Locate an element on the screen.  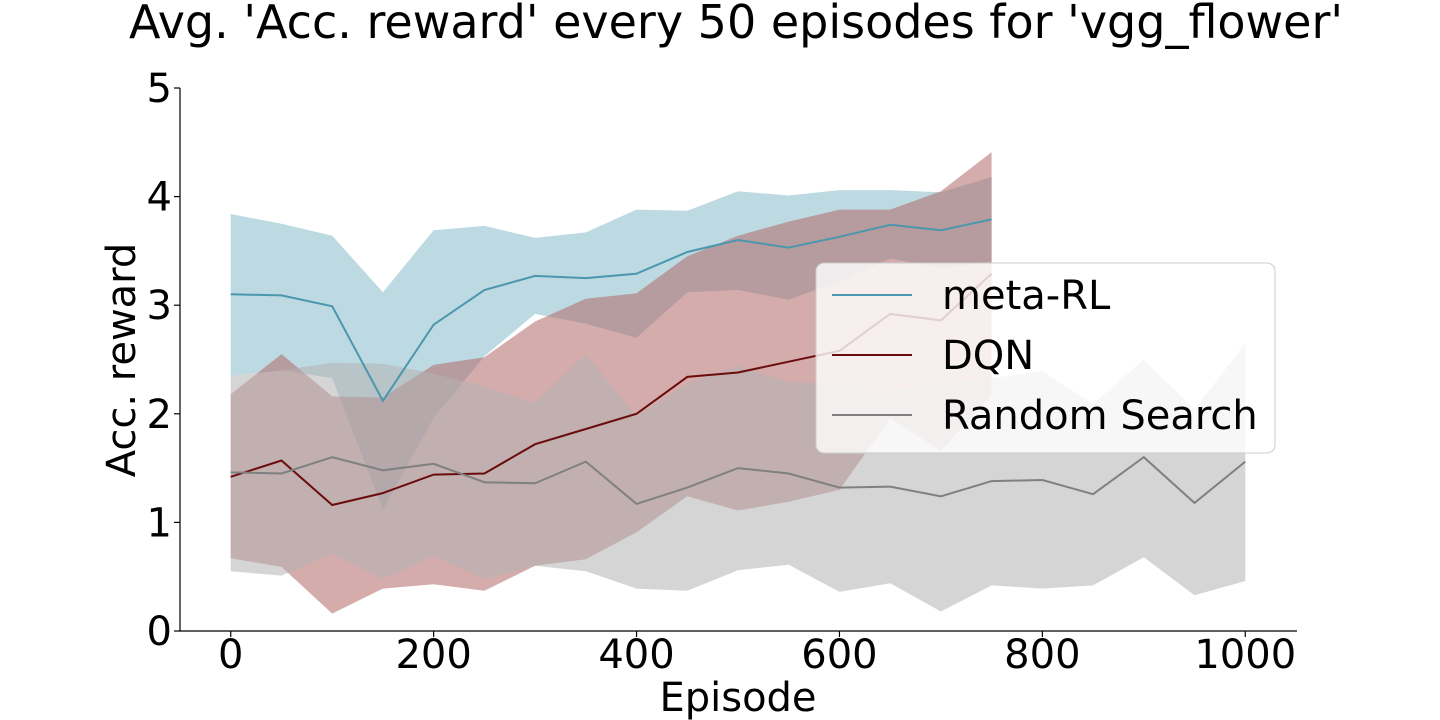
x-axis-label: Episode is located at coordinates (737, 697).